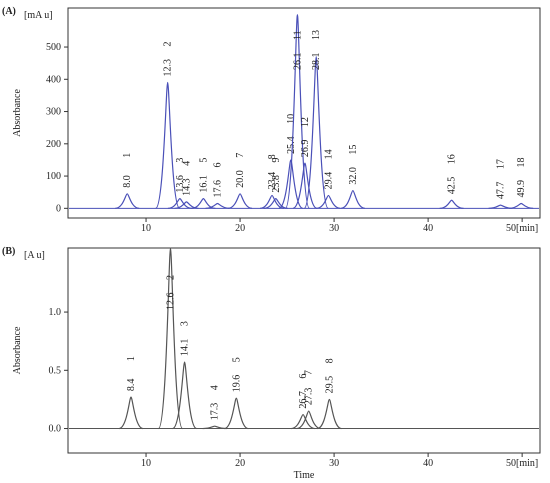 The image size is (550, 483). Describe the element at coordinates (452, 186) in the screenshot. I see `peak-time-label: 42.5` at that location.